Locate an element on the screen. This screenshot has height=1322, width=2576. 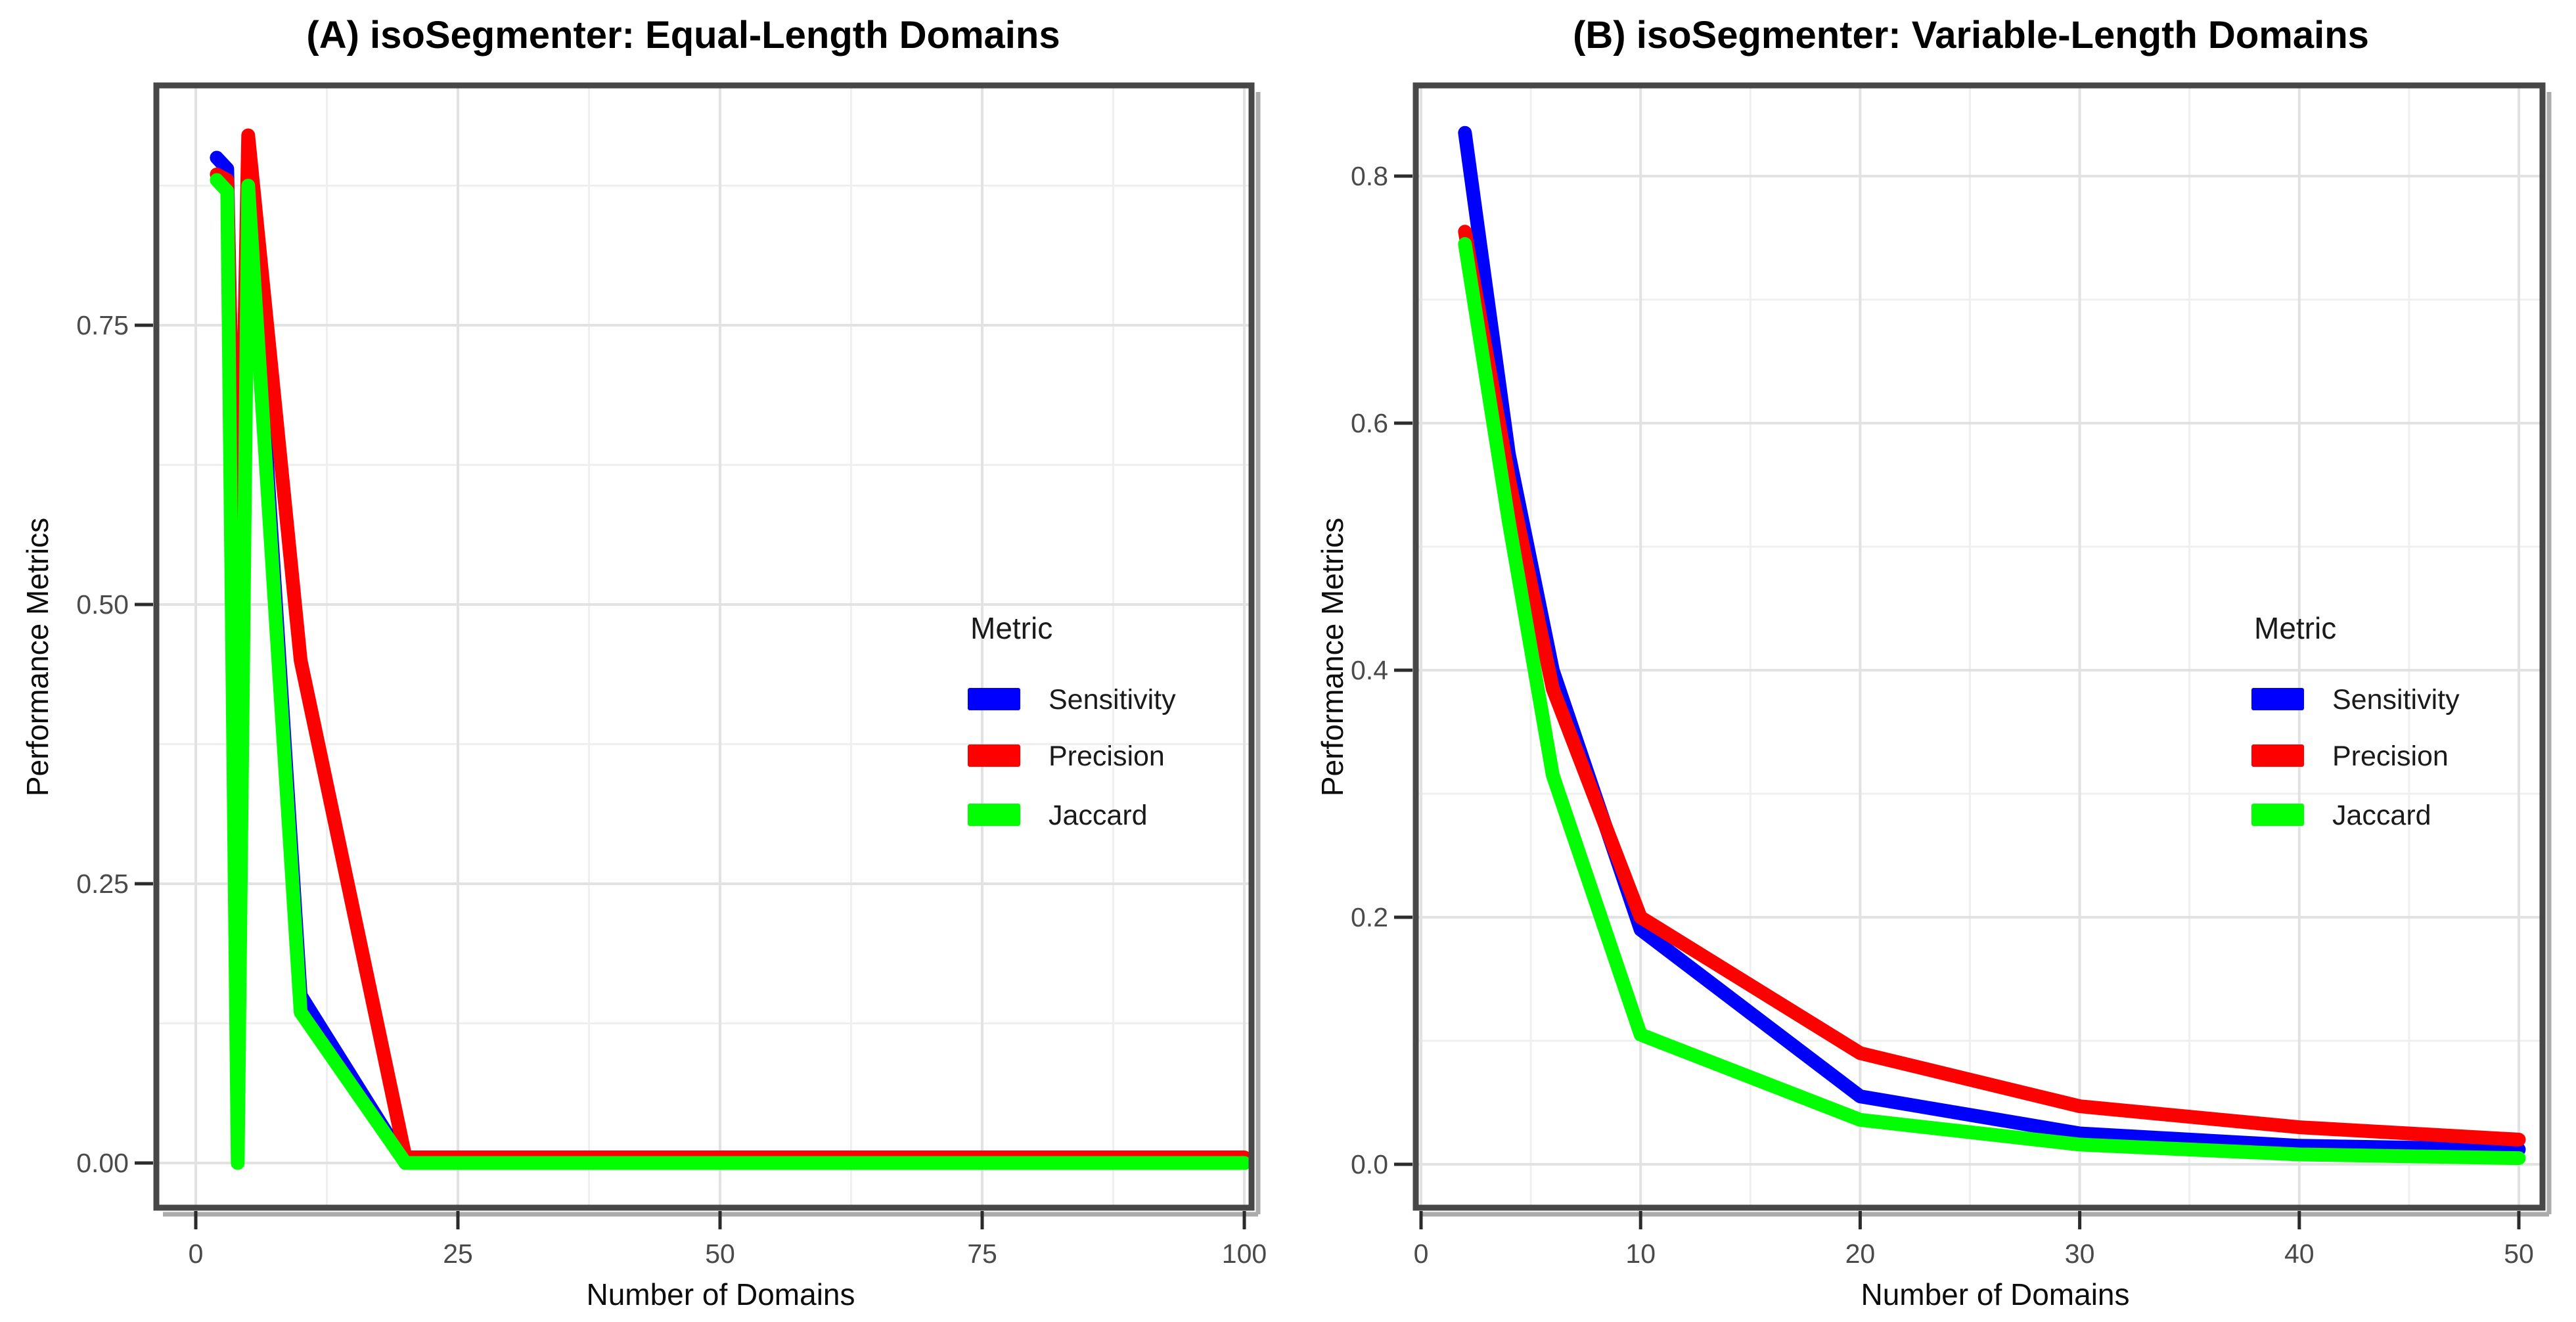
y-tick-label: 0.6 is located at coordinates (1369, 423).